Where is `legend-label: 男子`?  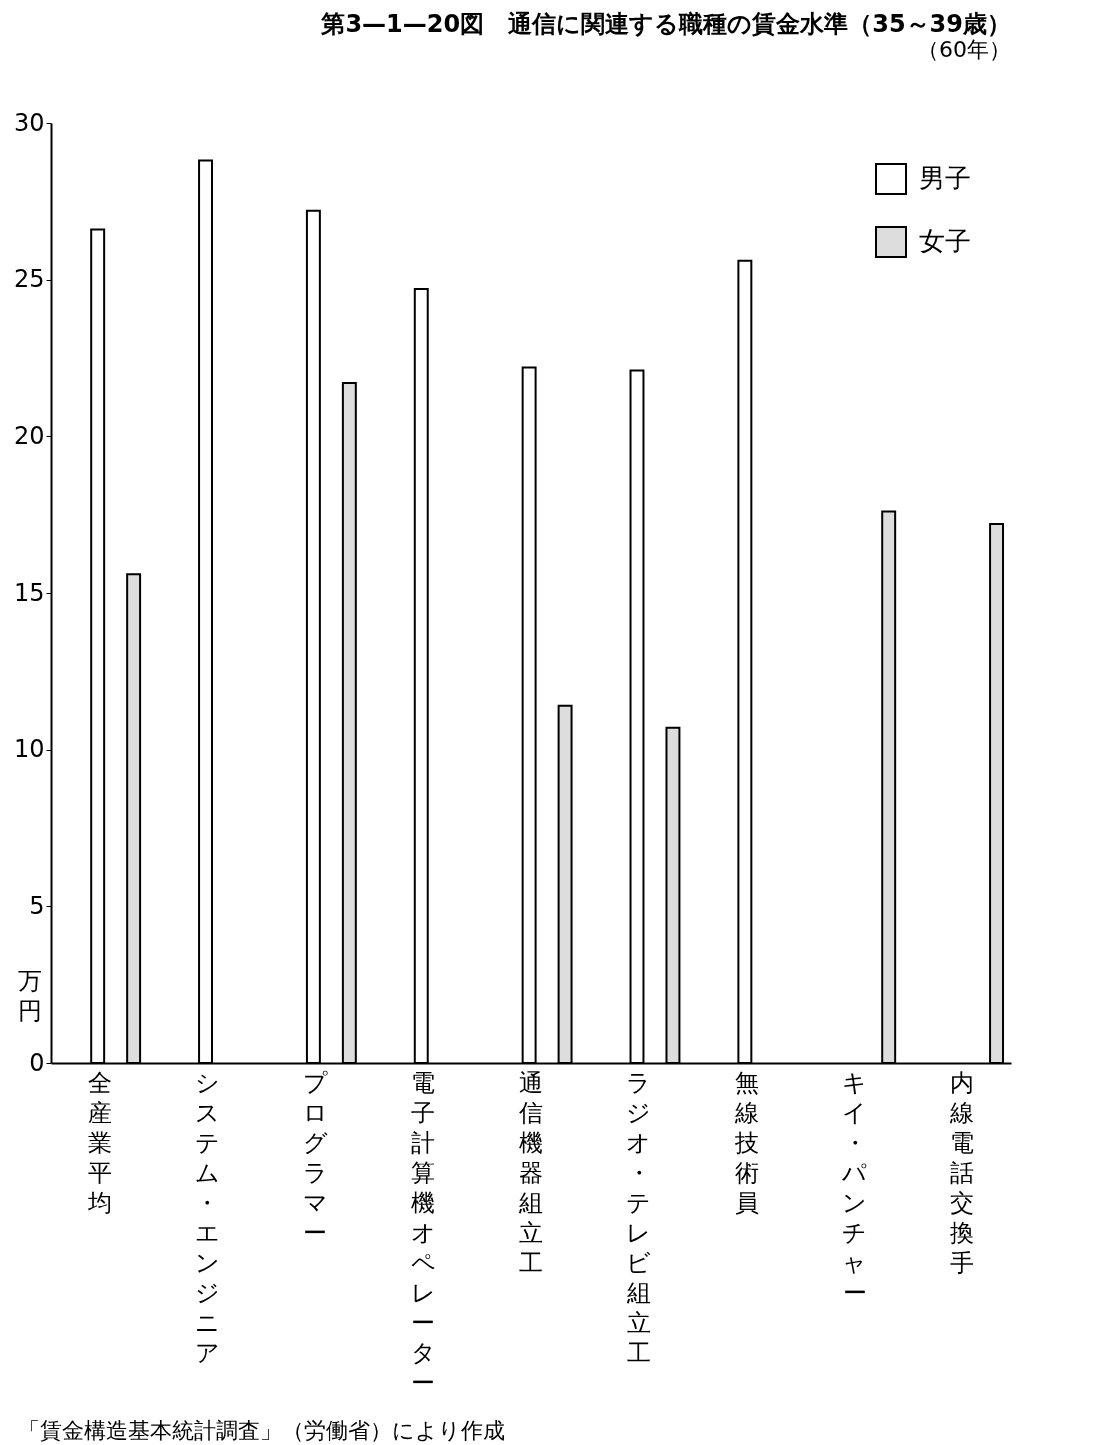
legend-label: 男子 is located at coordinates (945, 178).